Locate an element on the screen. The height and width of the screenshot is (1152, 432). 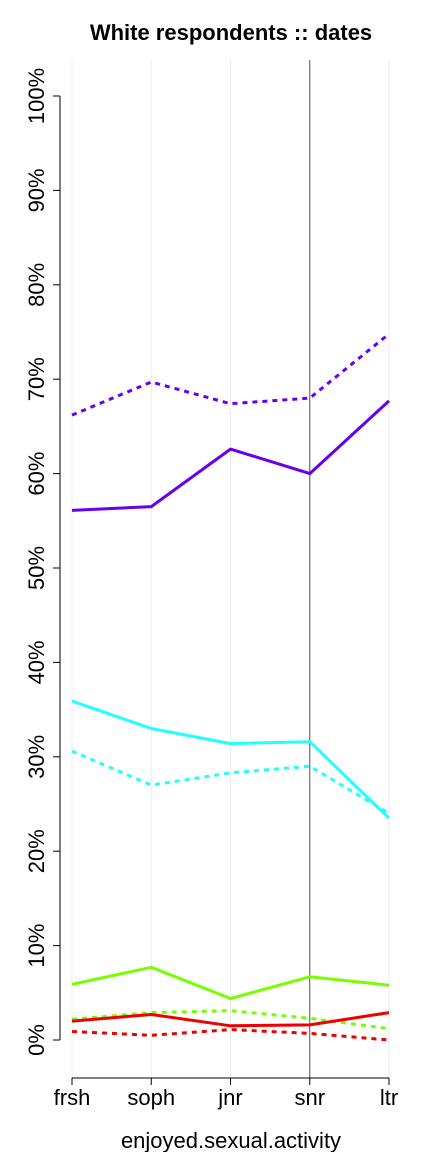
x-axis: frsh soph jnr snr ltr is located at coordinates (226, 1093).